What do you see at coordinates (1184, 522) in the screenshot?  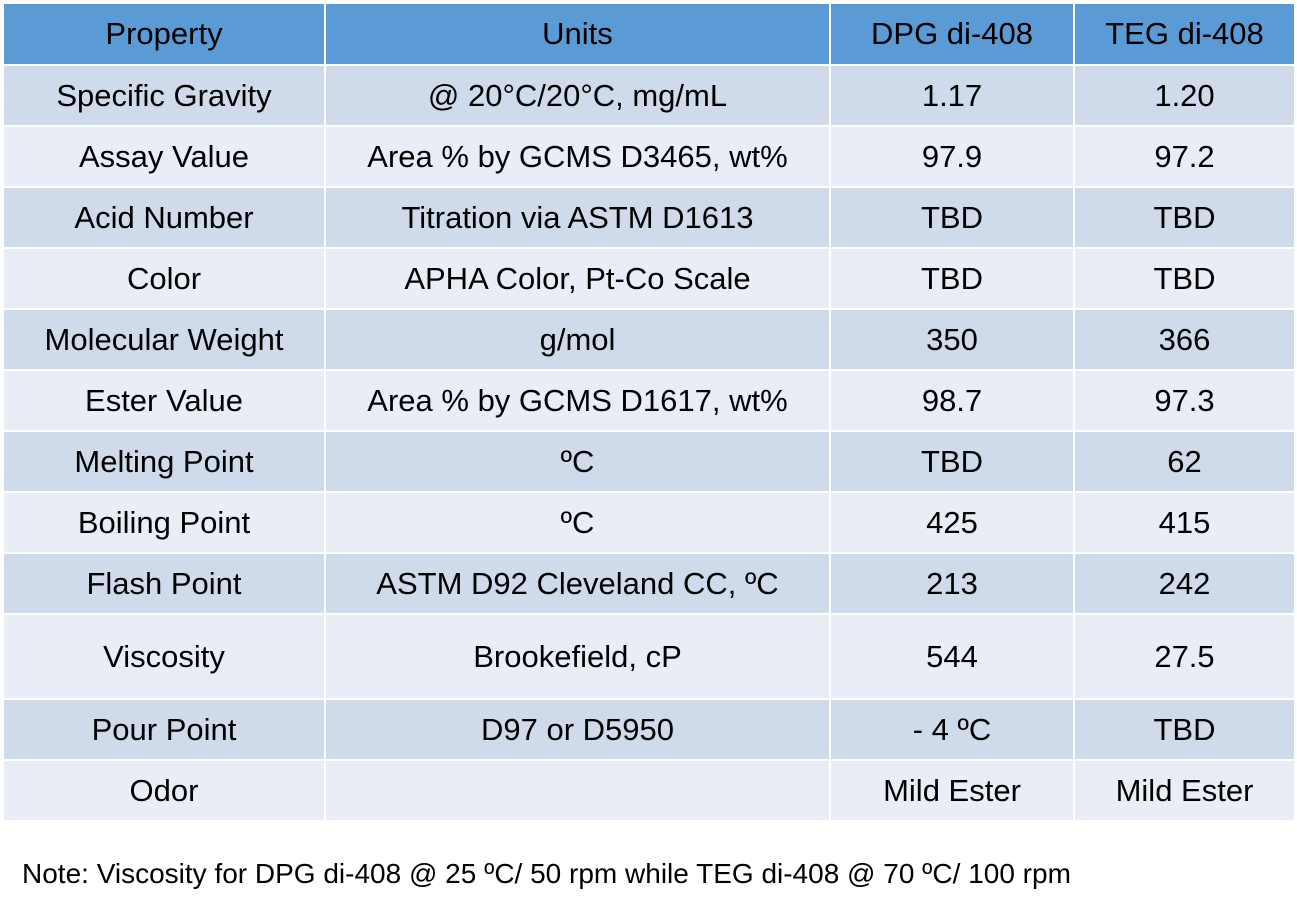 I see `teg-value-cell: 415` at bounding box center [1184, 522].